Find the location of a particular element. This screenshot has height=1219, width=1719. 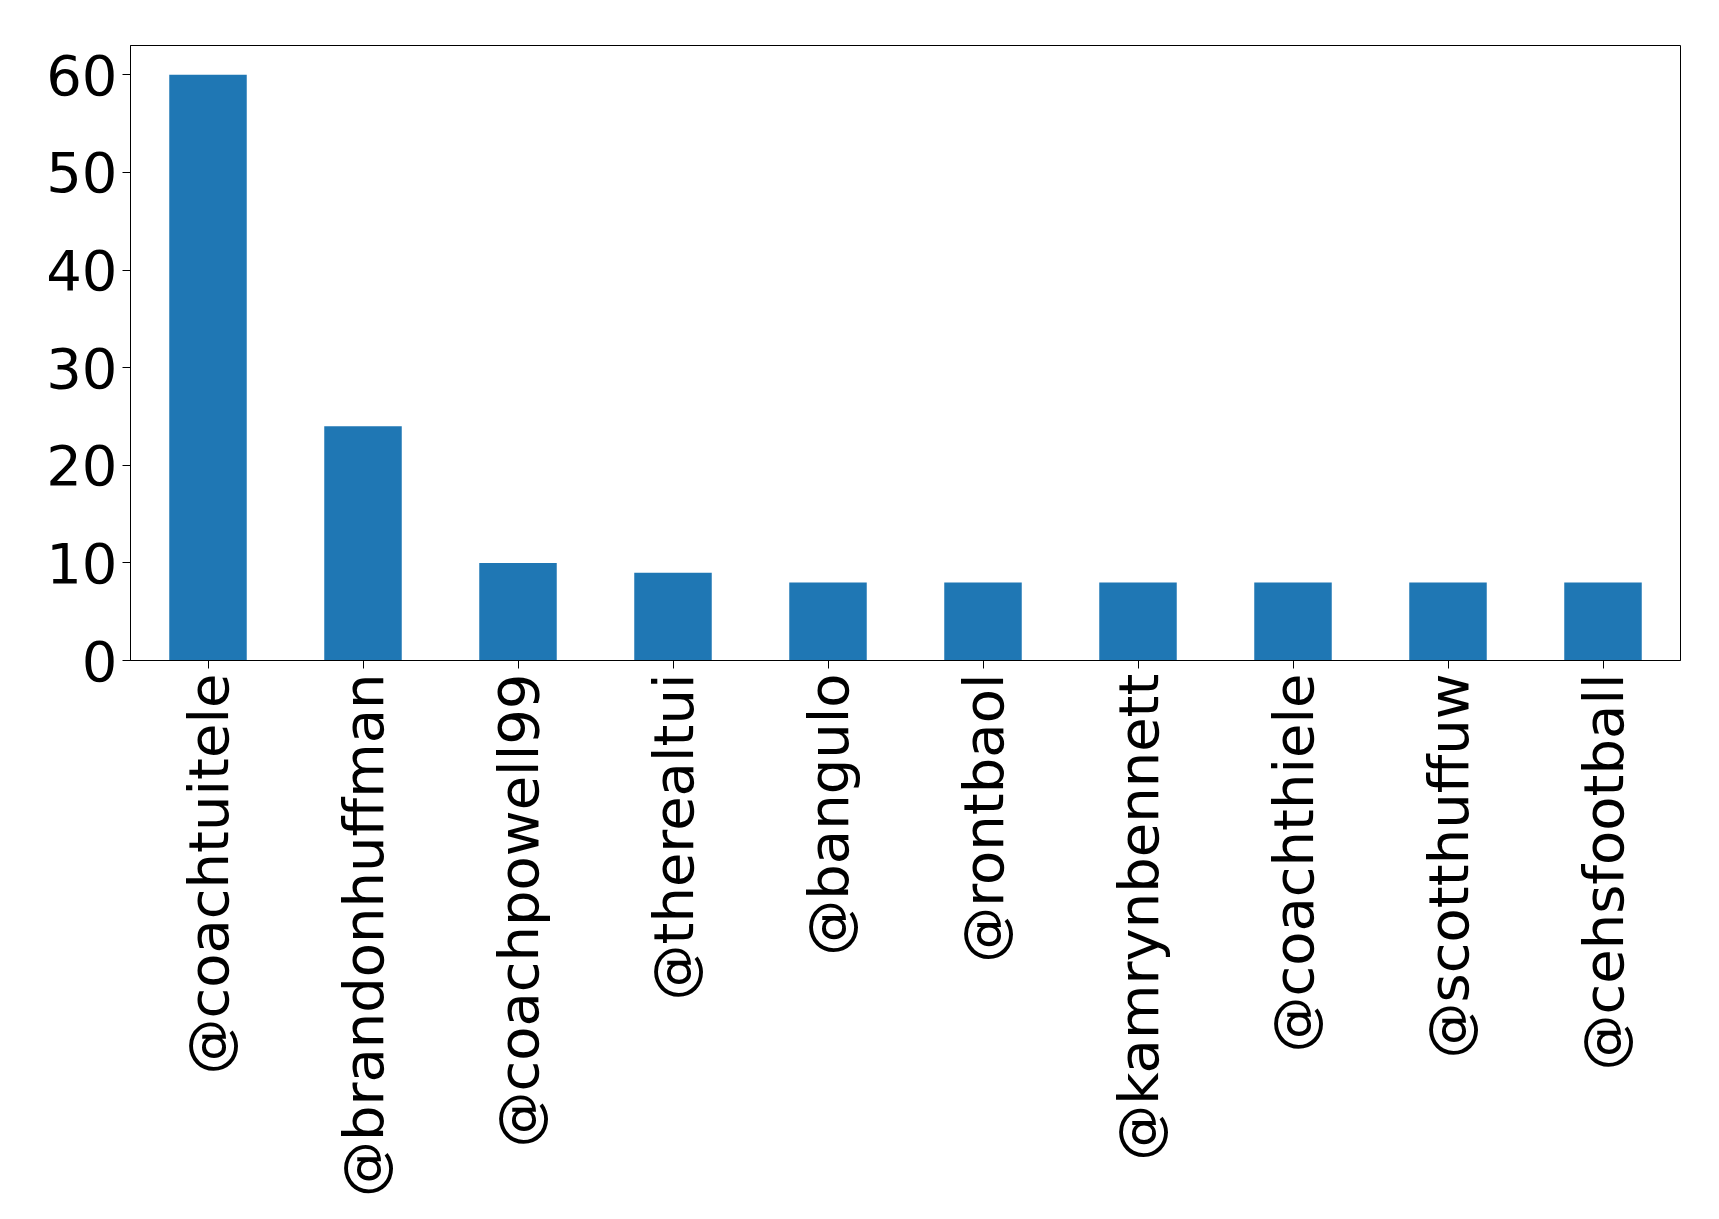

x-tick-label: @coachtuitele is located at coordinates (208, 874).